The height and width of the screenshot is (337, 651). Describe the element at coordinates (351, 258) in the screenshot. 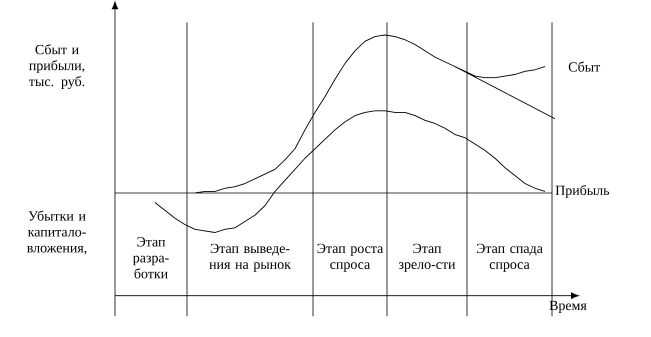

I see `text: Этап роста спроса` at that location.